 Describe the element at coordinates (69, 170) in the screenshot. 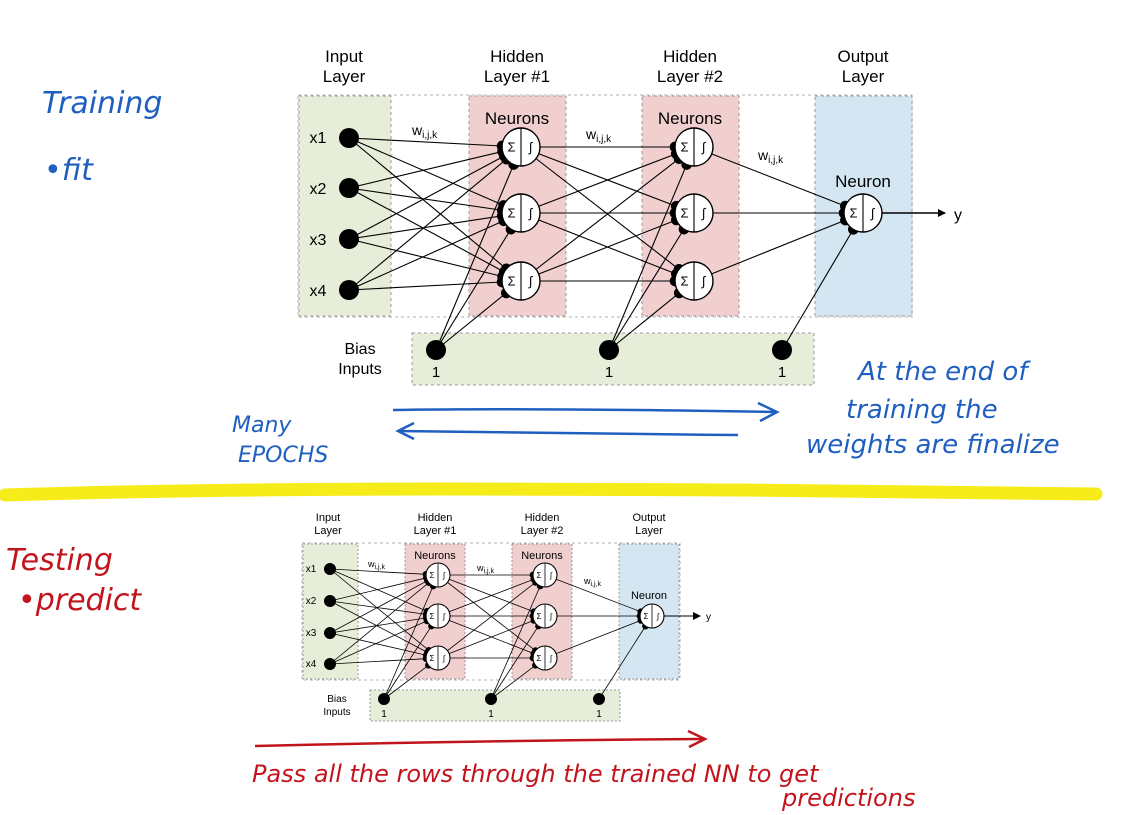

I see `note-fit: •fit` at that location.